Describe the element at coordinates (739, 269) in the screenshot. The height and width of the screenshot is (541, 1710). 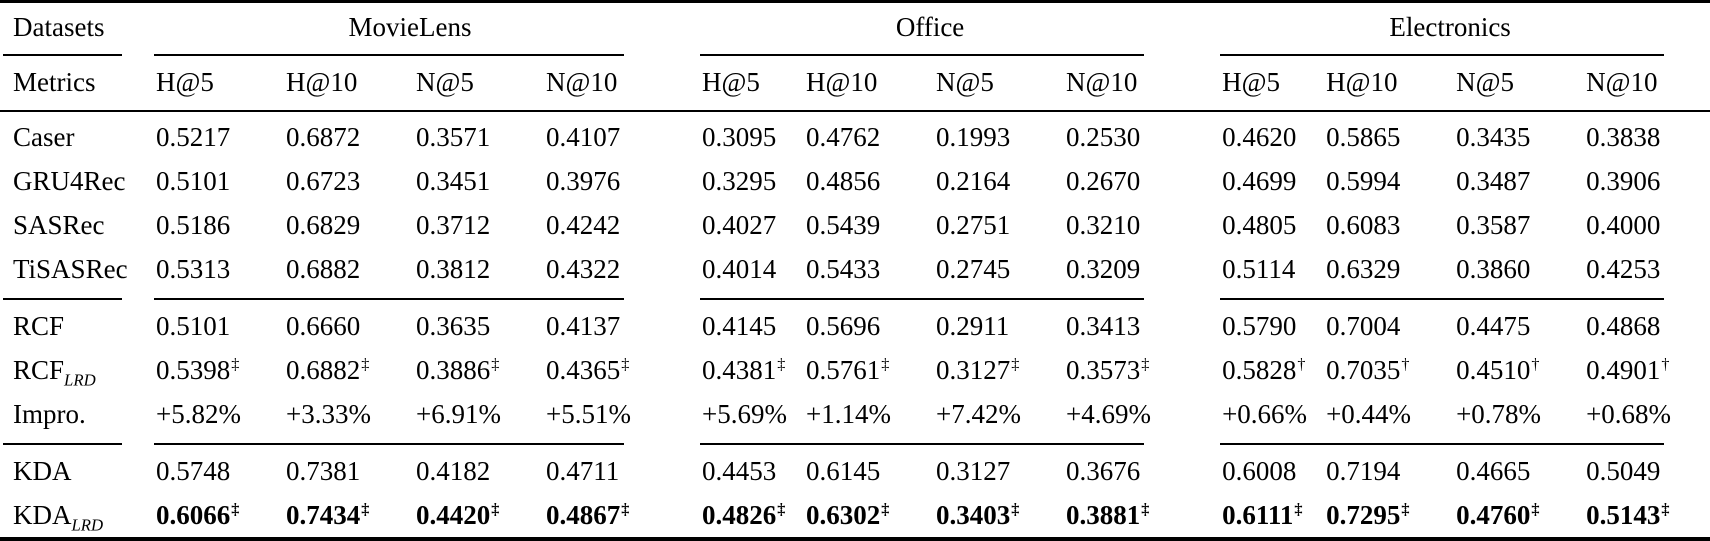
I see `metric-value-cell: 0.4014` at that location.